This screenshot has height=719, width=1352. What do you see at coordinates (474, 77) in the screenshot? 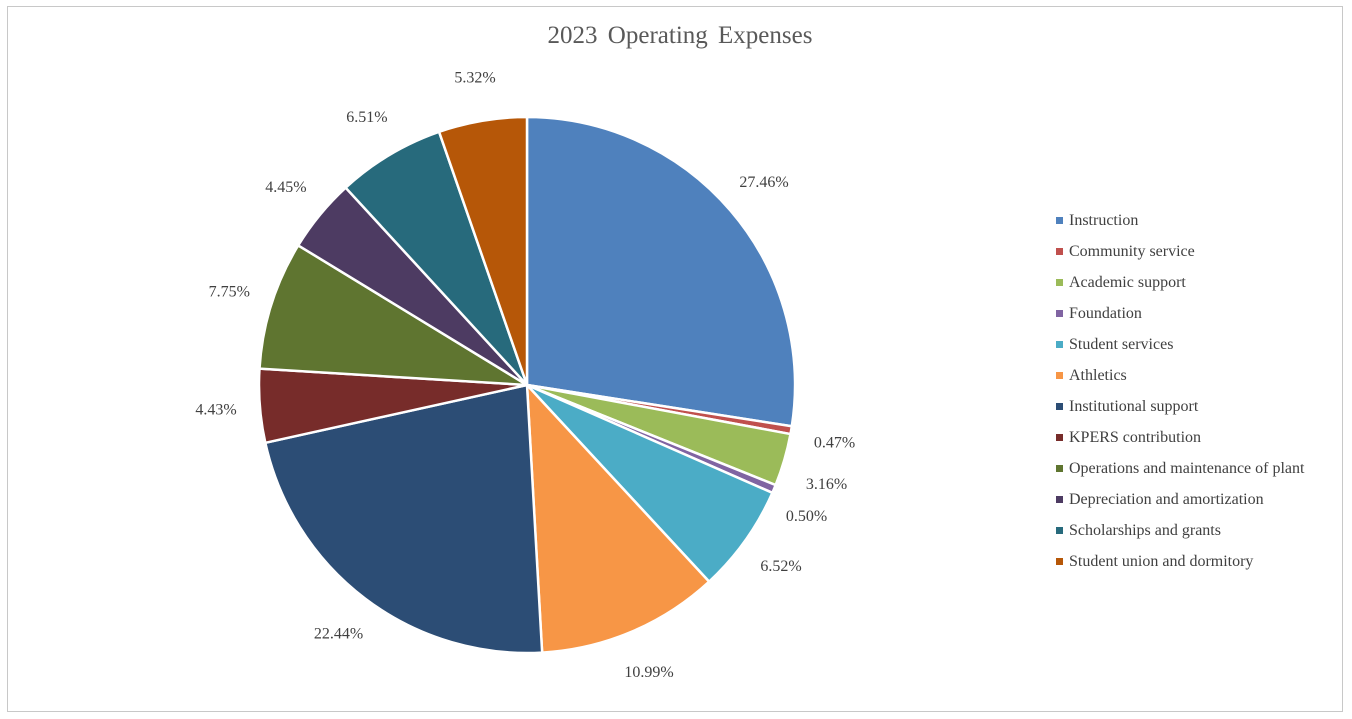
I see `slice-label-12: 5.32%` at bounding box center [474, 77].